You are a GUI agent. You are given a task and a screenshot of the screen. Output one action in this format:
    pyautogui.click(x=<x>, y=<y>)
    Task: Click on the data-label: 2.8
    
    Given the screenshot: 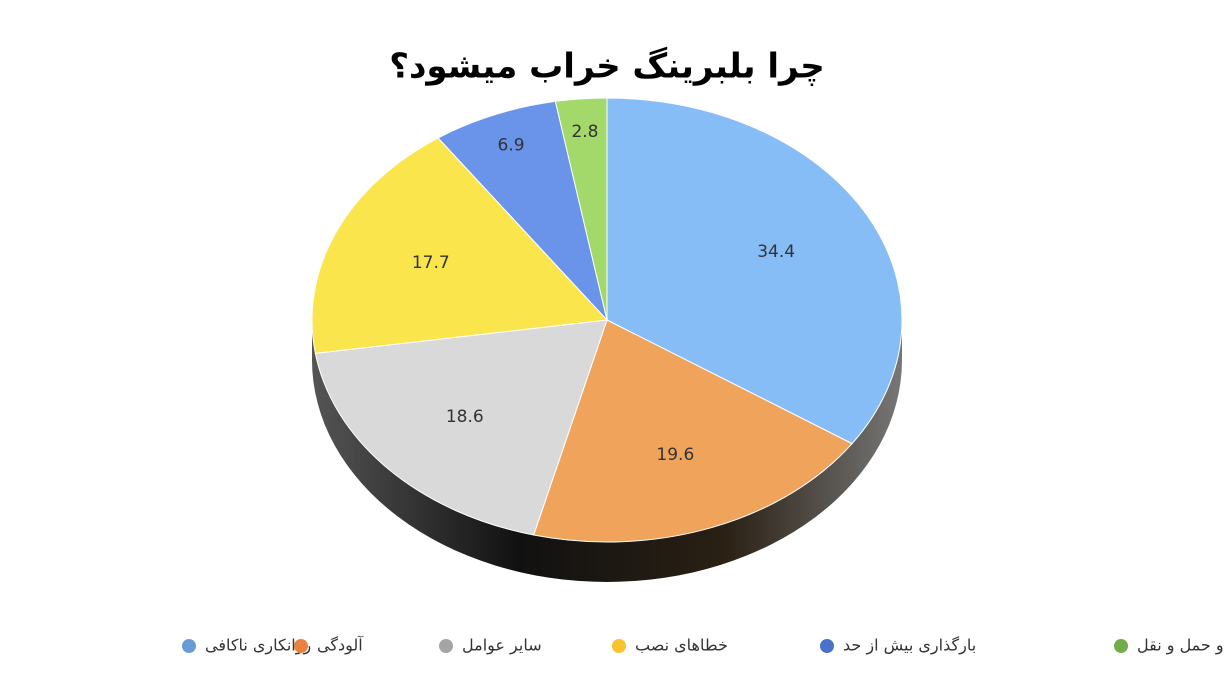 What is the action you would take?
    pyautogui.click(x=584, y=132)
    